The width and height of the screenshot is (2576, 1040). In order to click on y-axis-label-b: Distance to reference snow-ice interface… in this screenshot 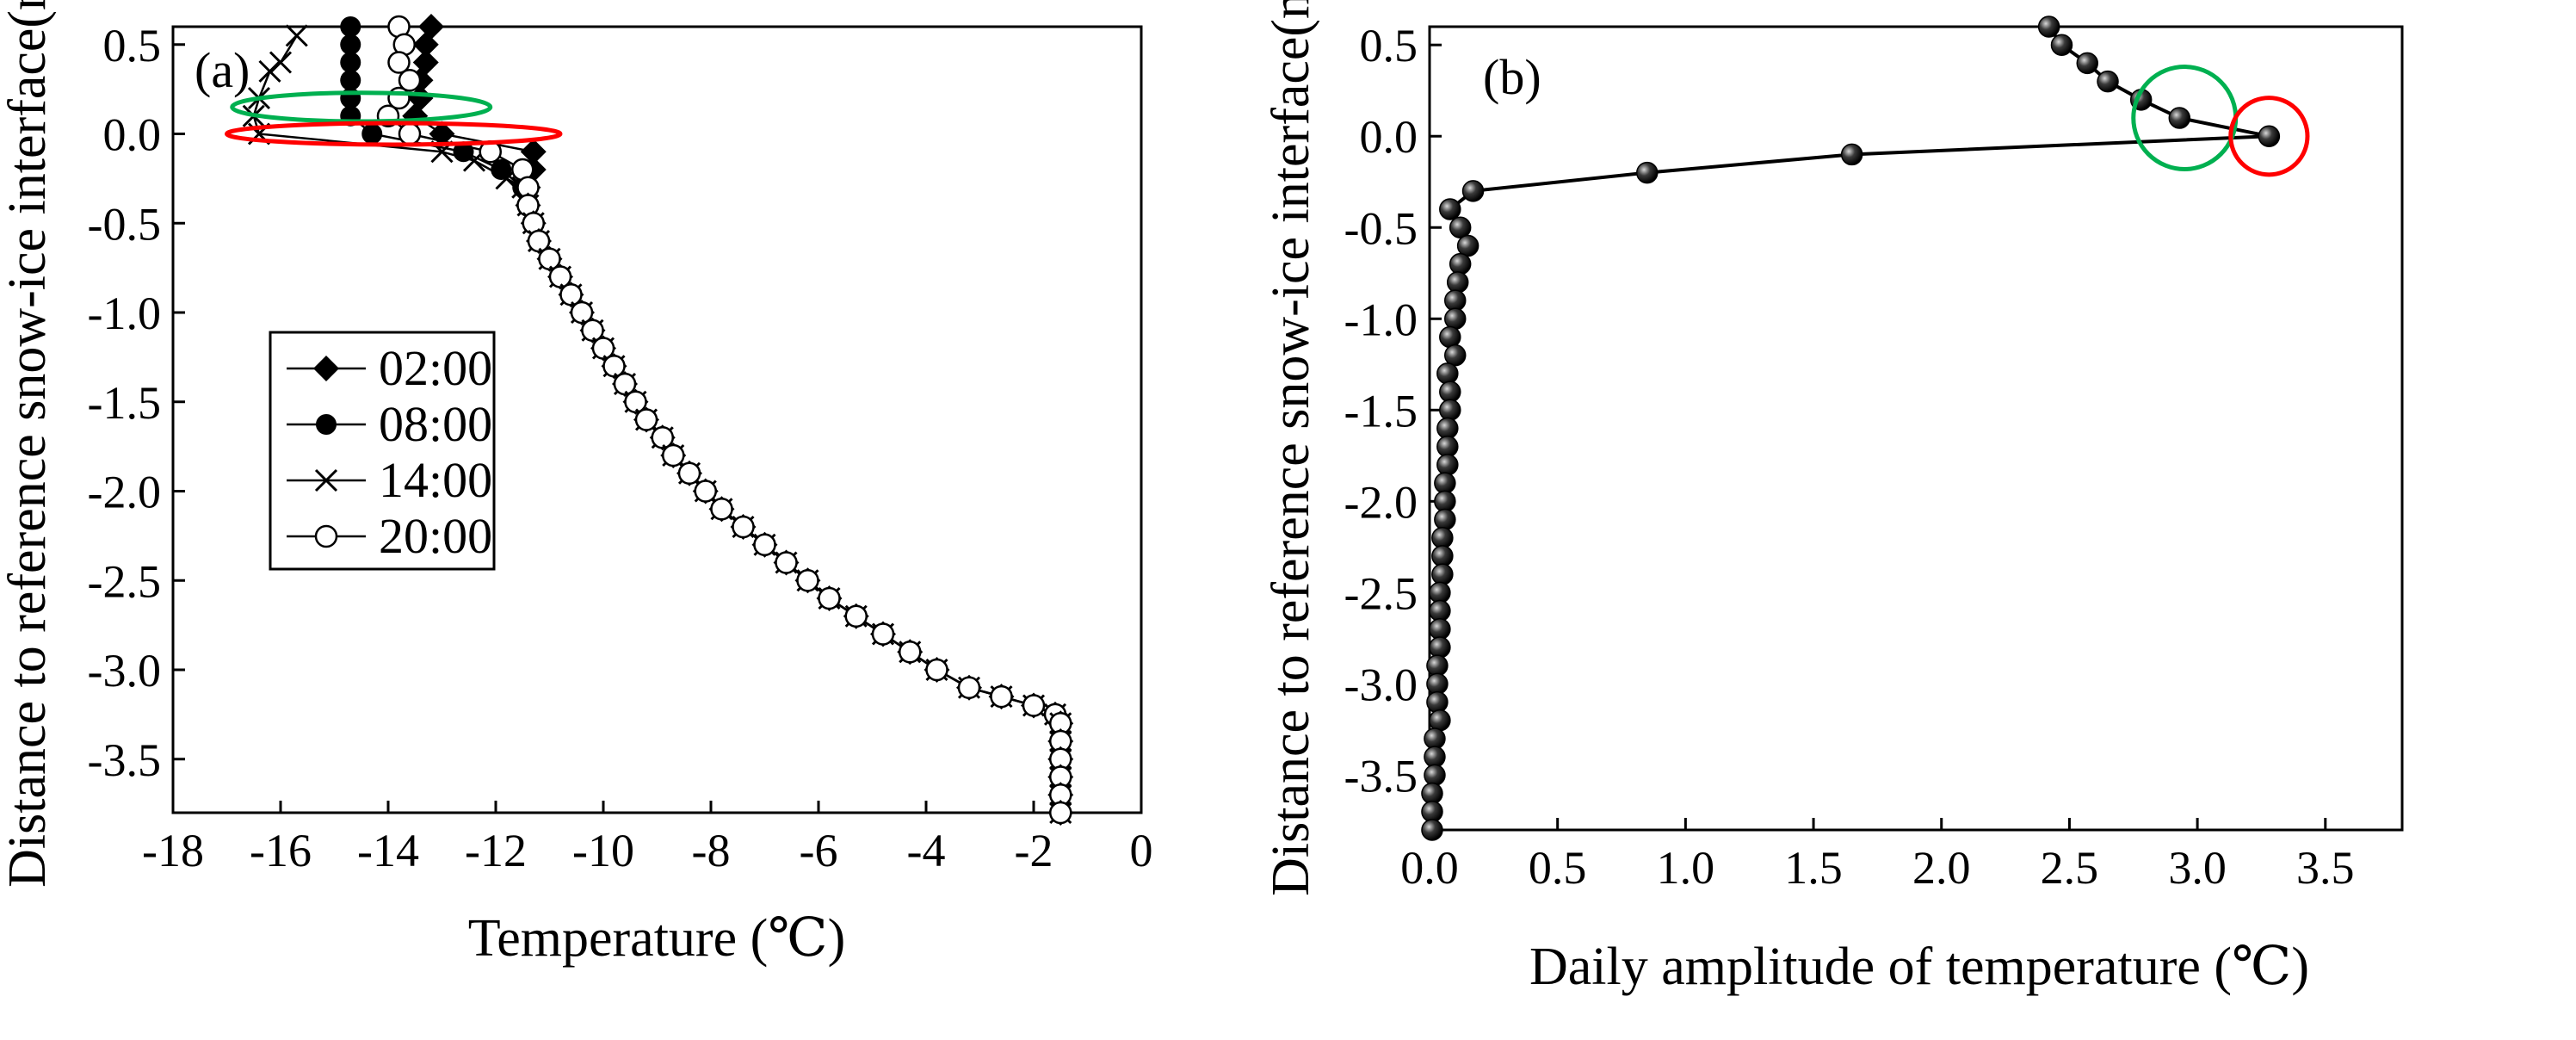, I will do `click(1291, 448)`.